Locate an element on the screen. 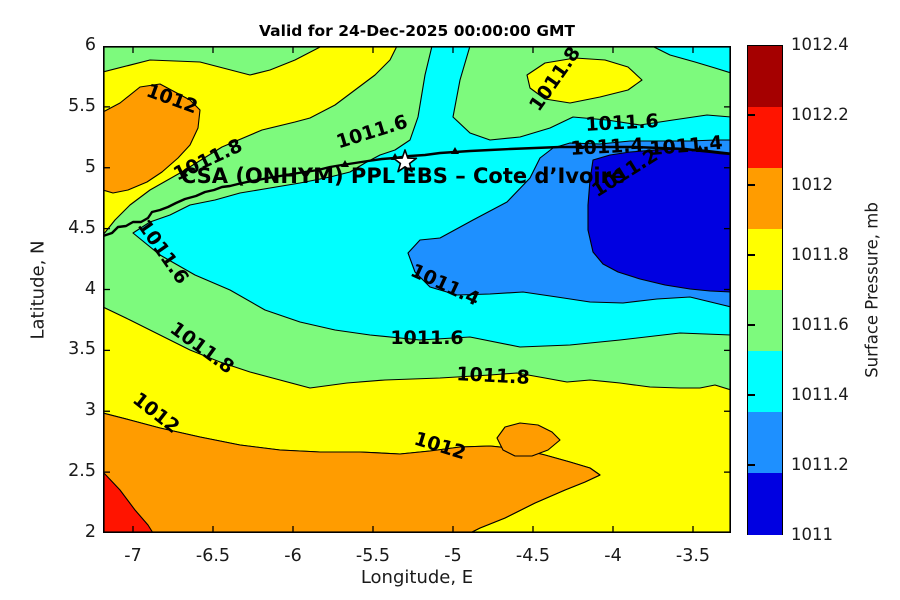 Image resolution: width=900 pixels, height=600 pixels. band-1011.4-1011.6-ne-corner is located at coordinates (691, 60).